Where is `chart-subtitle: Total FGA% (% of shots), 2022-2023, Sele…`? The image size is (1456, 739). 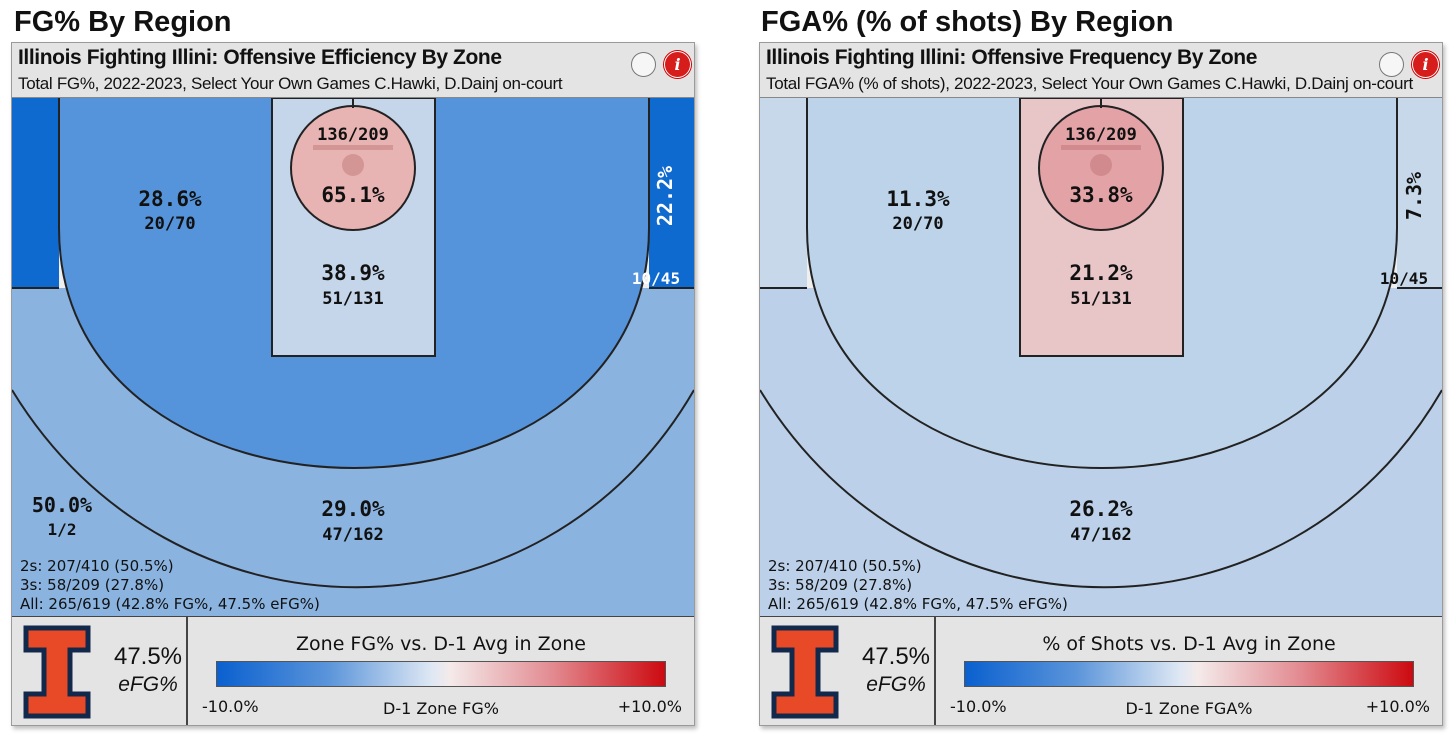 chart-subtitle: Total FGA% (% of shots), 2022-2023, Sele… is located at coordinates (1089, 83).